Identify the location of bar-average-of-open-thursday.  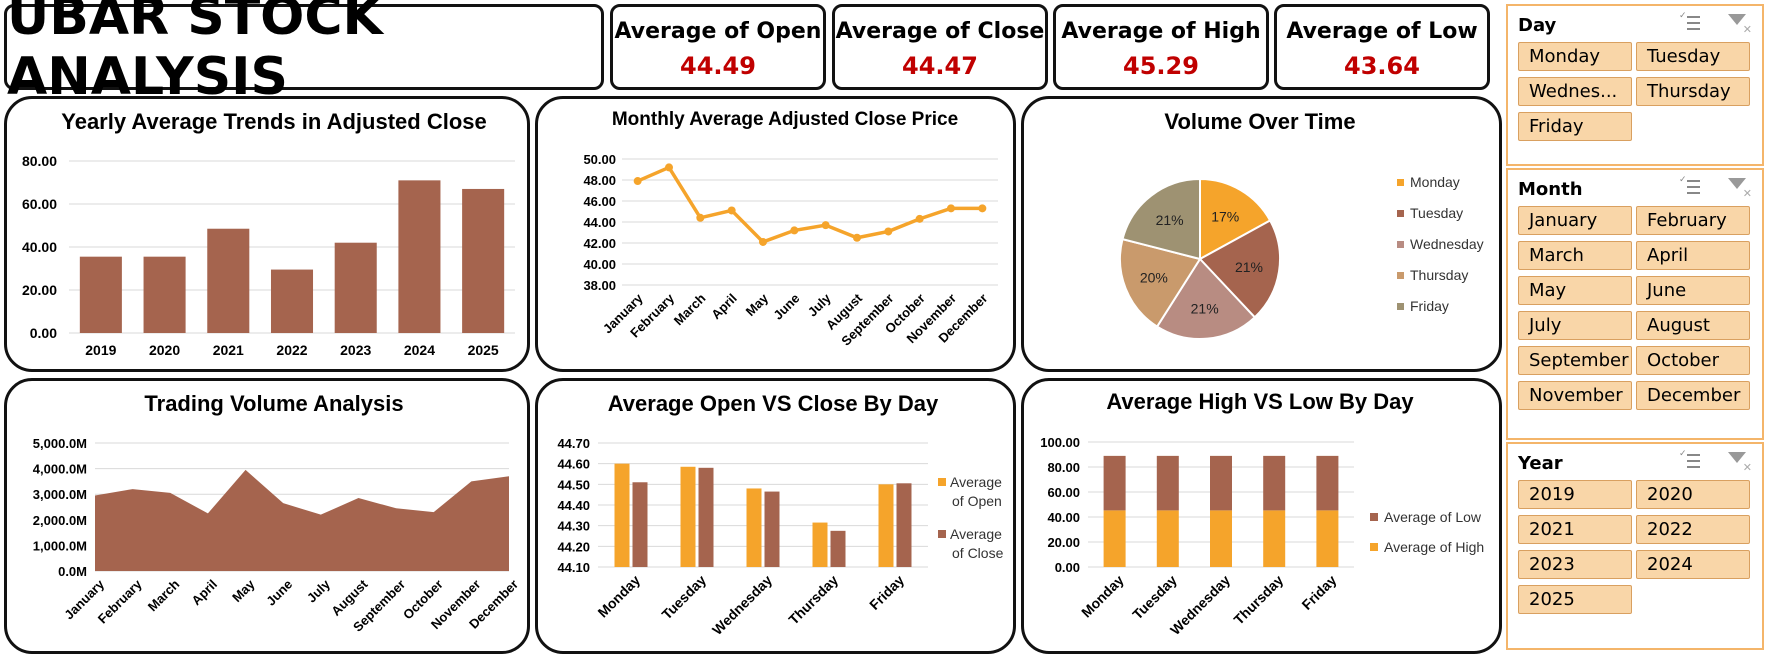
(820, 544).